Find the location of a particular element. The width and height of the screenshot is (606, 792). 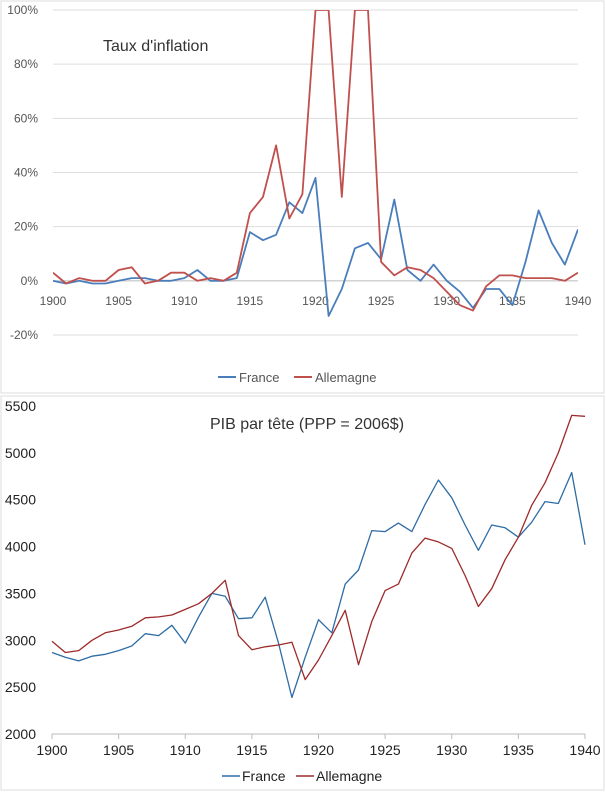

y-tick-label: 2500 is located at coordinates (20, 687).